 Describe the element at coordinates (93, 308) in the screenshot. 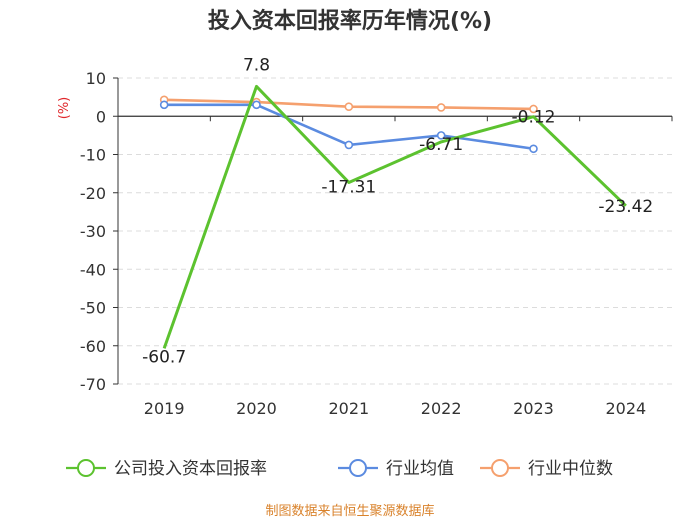

I see `y-tick-label: -50` at that location.